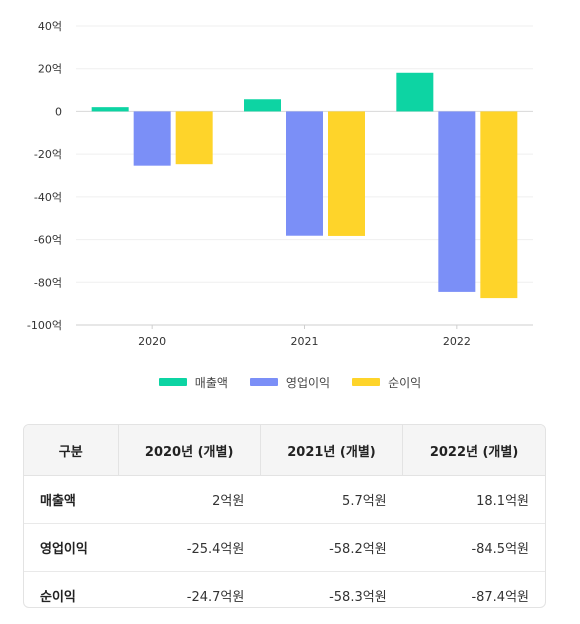 The width and height of the screenshot is (580, 624). Describe the element at coordinates (50, 26) in the screenshot. I see `y-tick-label: 40억` at that location.